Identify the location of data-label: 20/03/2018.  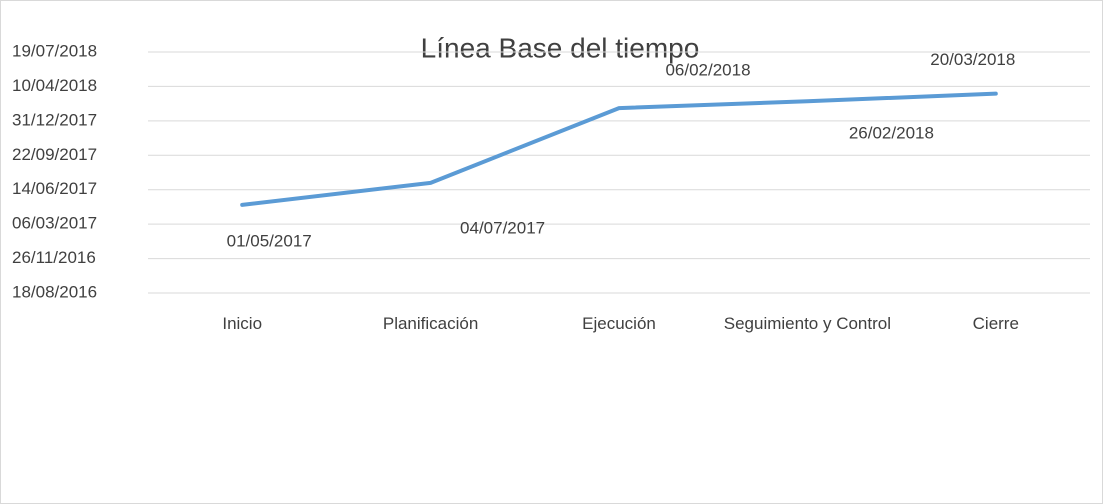
(972, 59).